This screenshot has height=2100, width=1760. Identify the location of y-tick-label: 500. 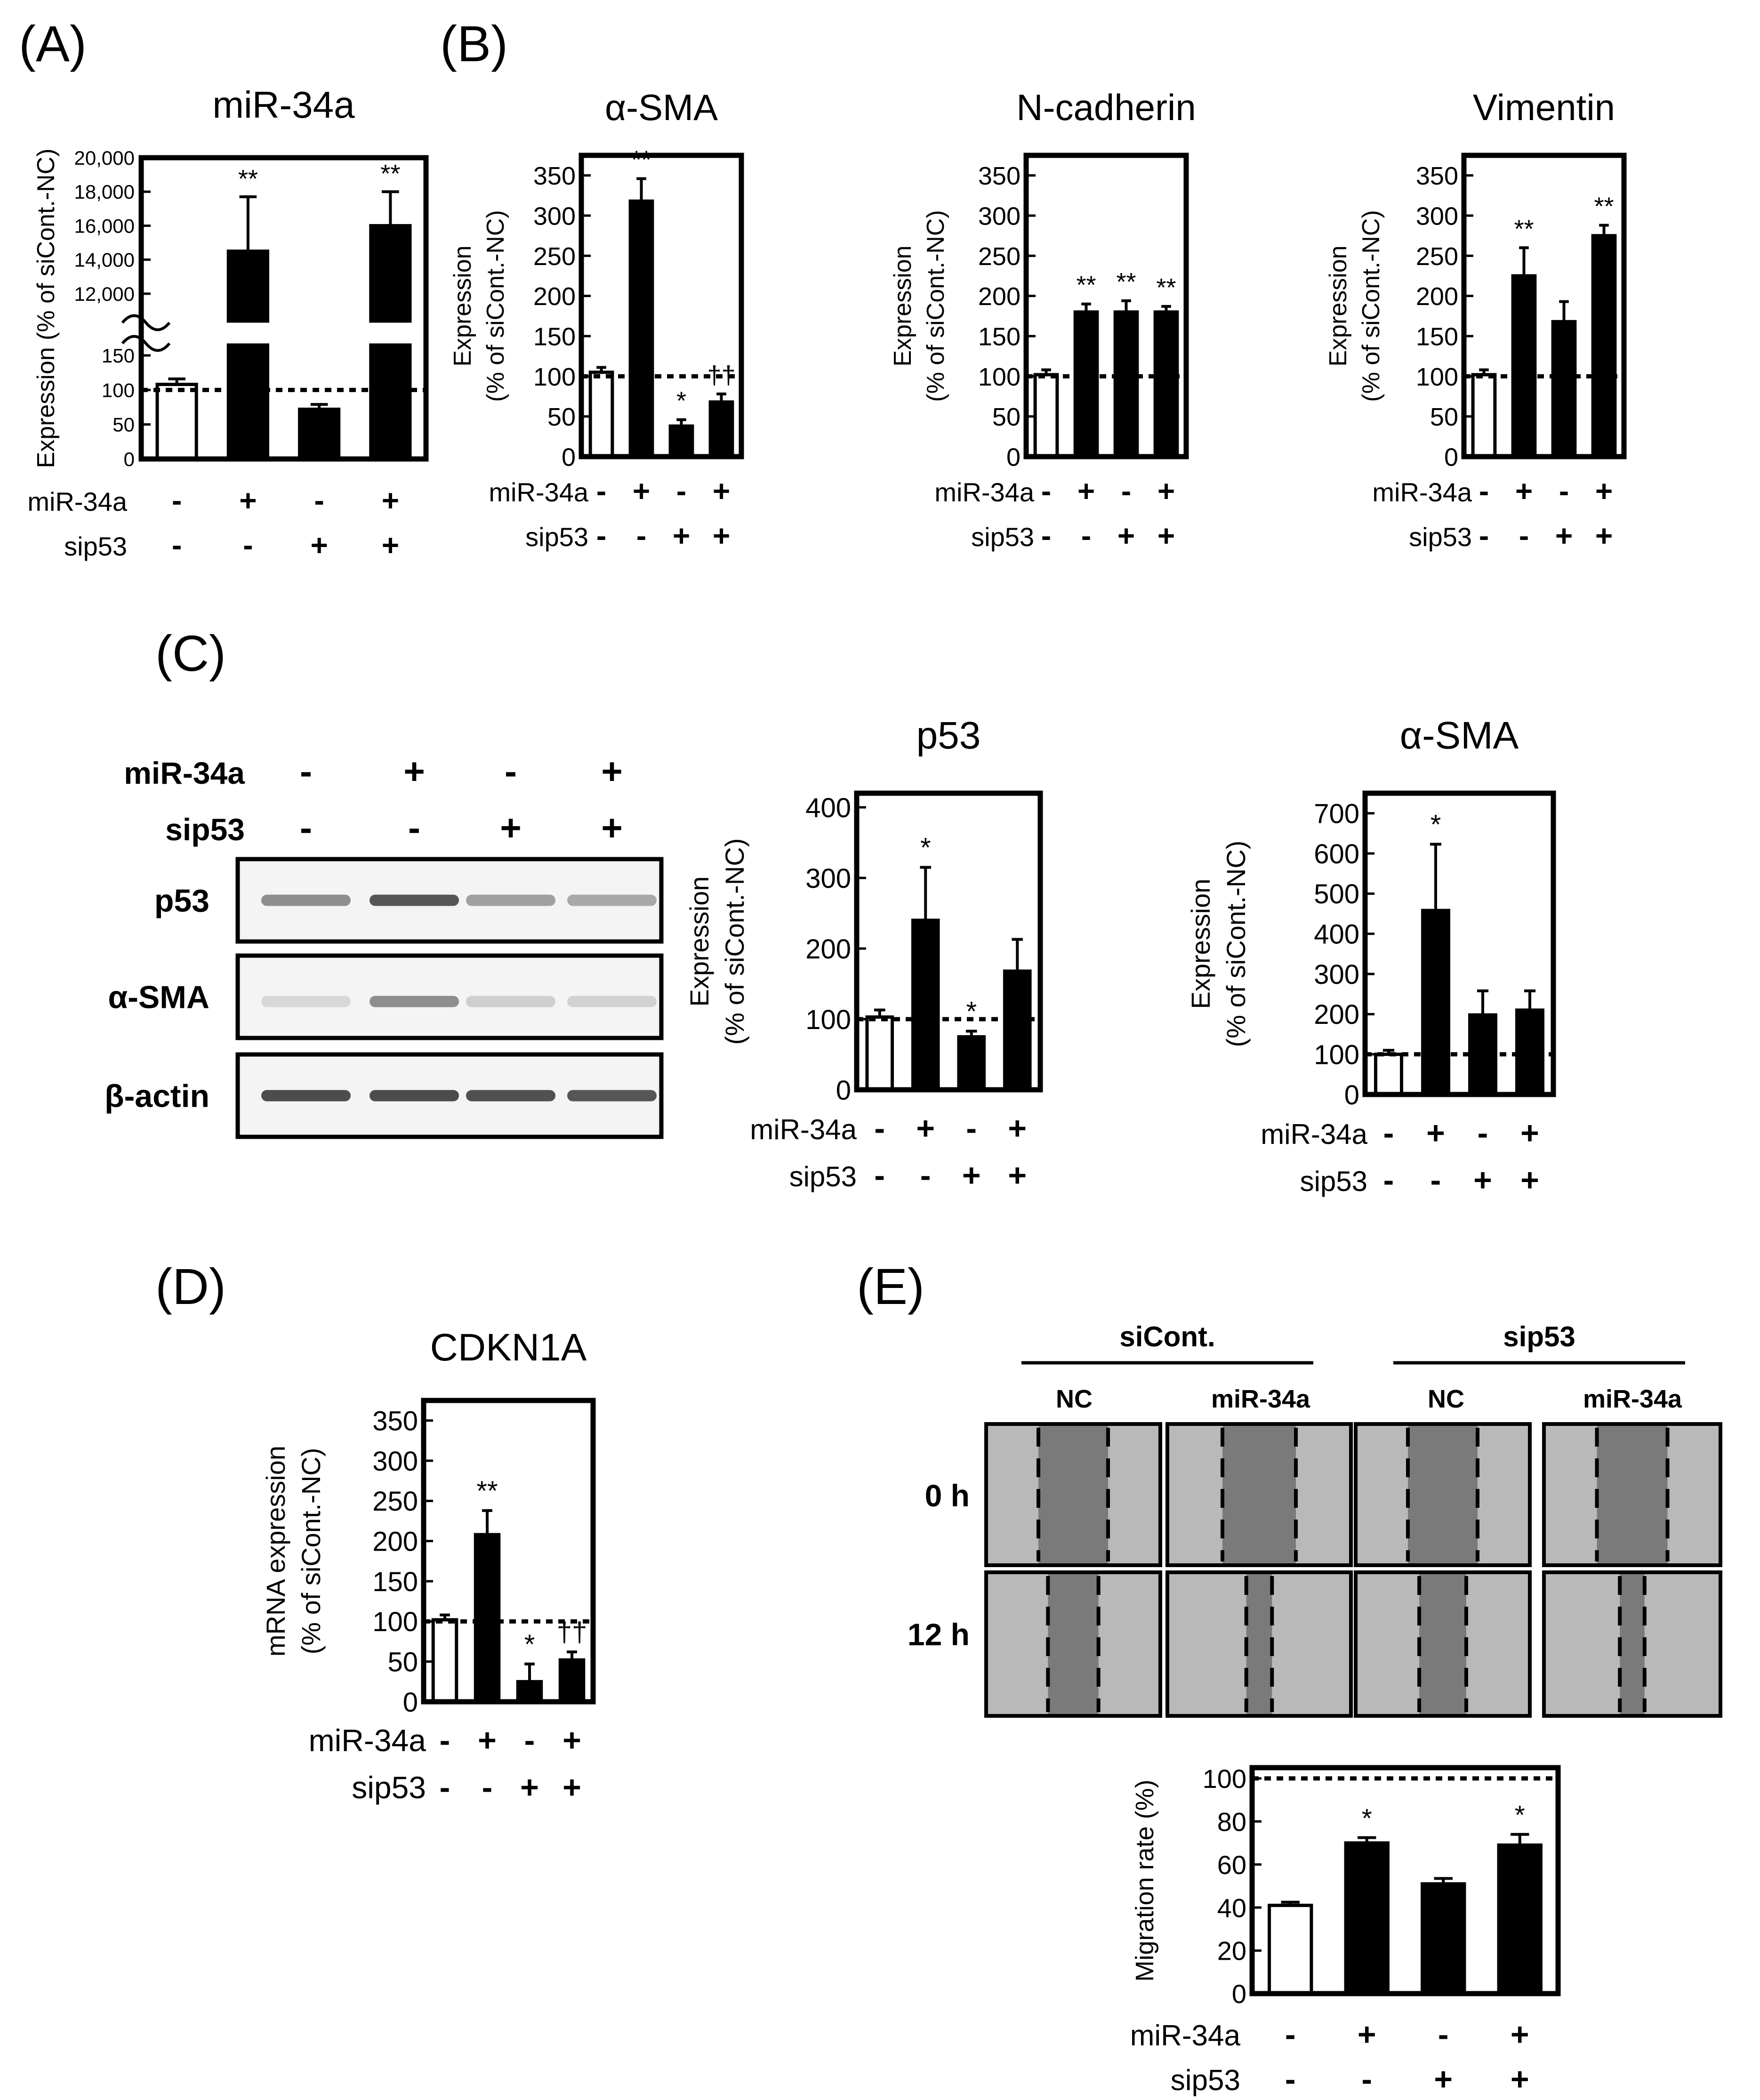
(1336, 894).